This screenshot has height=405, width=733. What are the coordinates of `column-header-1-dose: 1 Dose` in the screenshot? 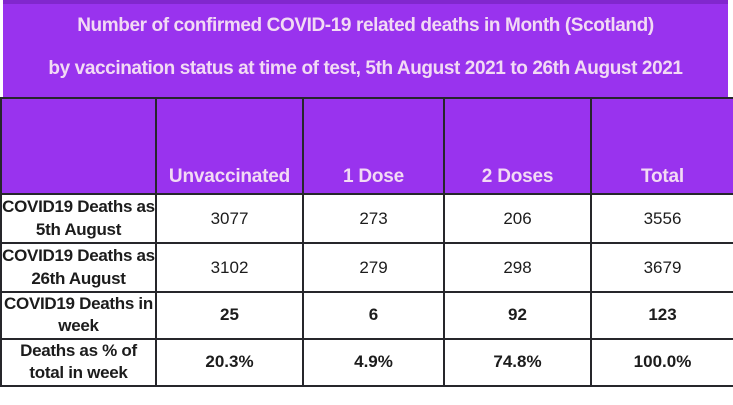 It's located at (373, 146).